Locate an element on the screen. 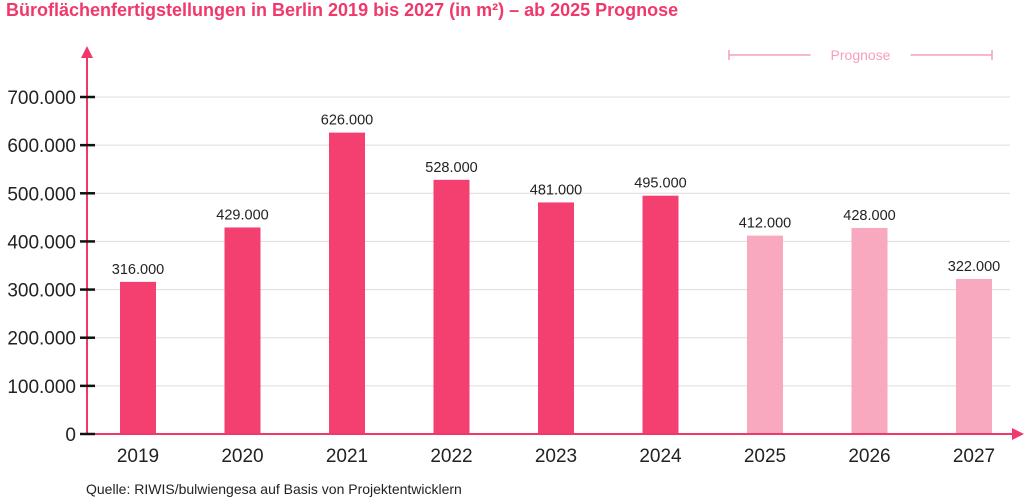  y-axis-arrow is located at coordinates (87, 52).